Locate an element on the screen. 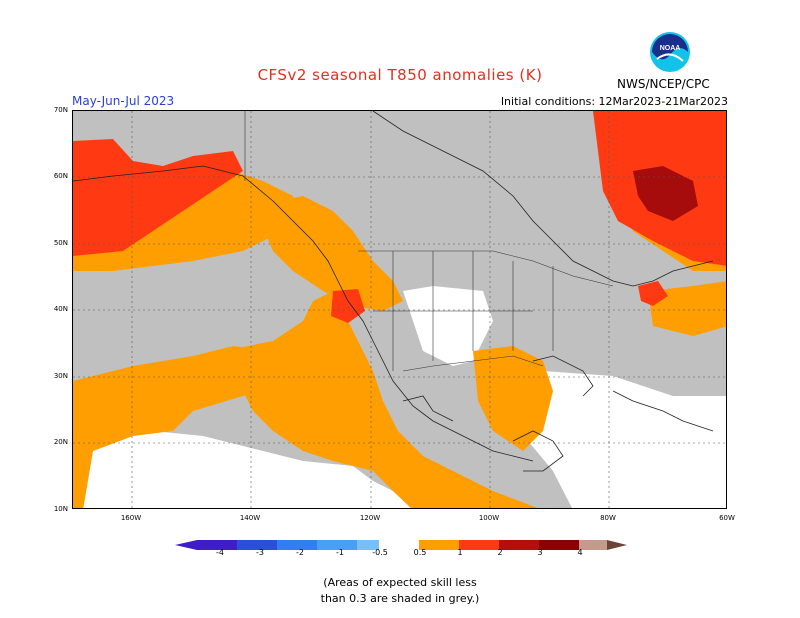 This screenshot has height=618, width=800. skill-note-line1: (Areas of expected skill less is located at coordinates (400, 582).